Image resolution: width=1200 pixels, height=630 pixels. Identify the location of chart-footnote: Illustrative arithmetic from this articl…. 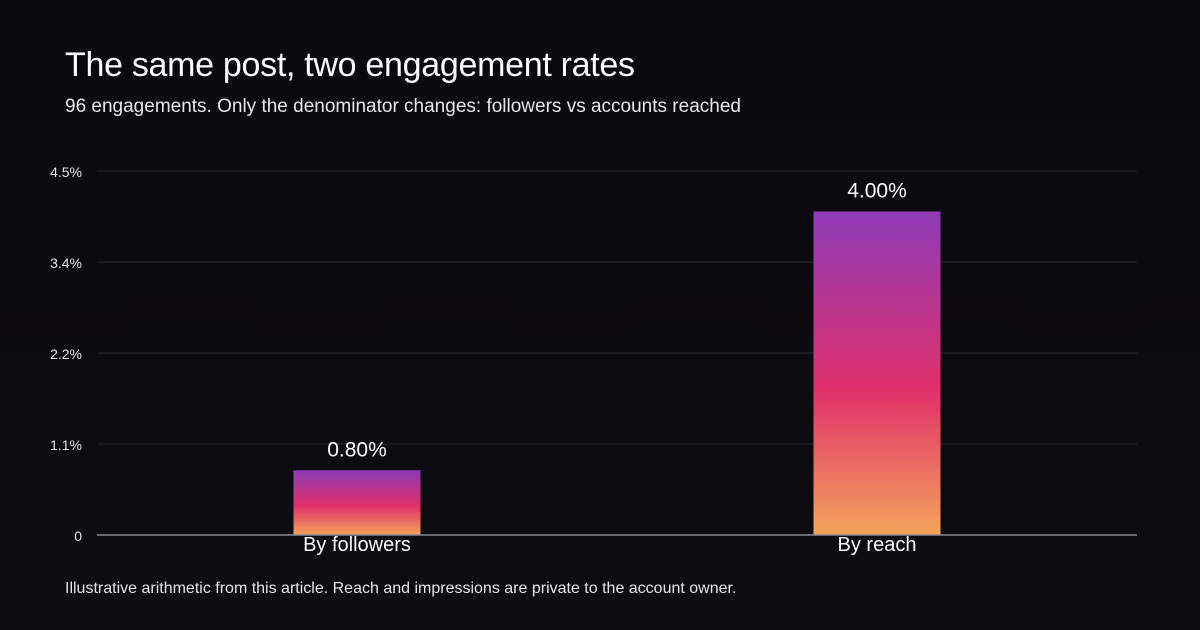
(401, 588).